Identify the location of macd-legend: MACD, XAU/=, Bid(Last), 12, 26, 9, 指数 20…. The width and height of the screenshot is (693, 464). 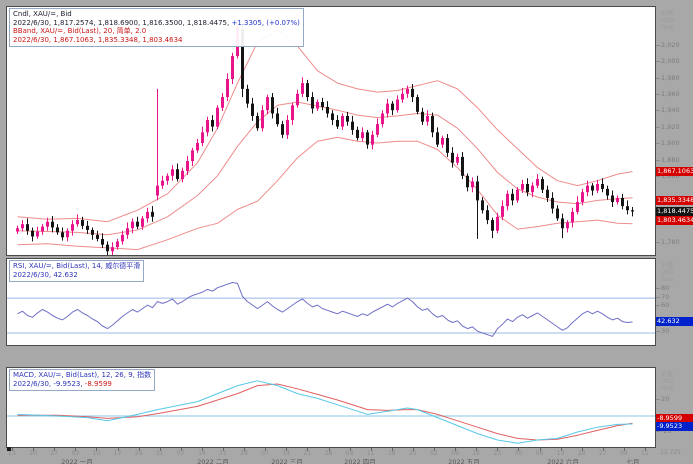
(82, 380).